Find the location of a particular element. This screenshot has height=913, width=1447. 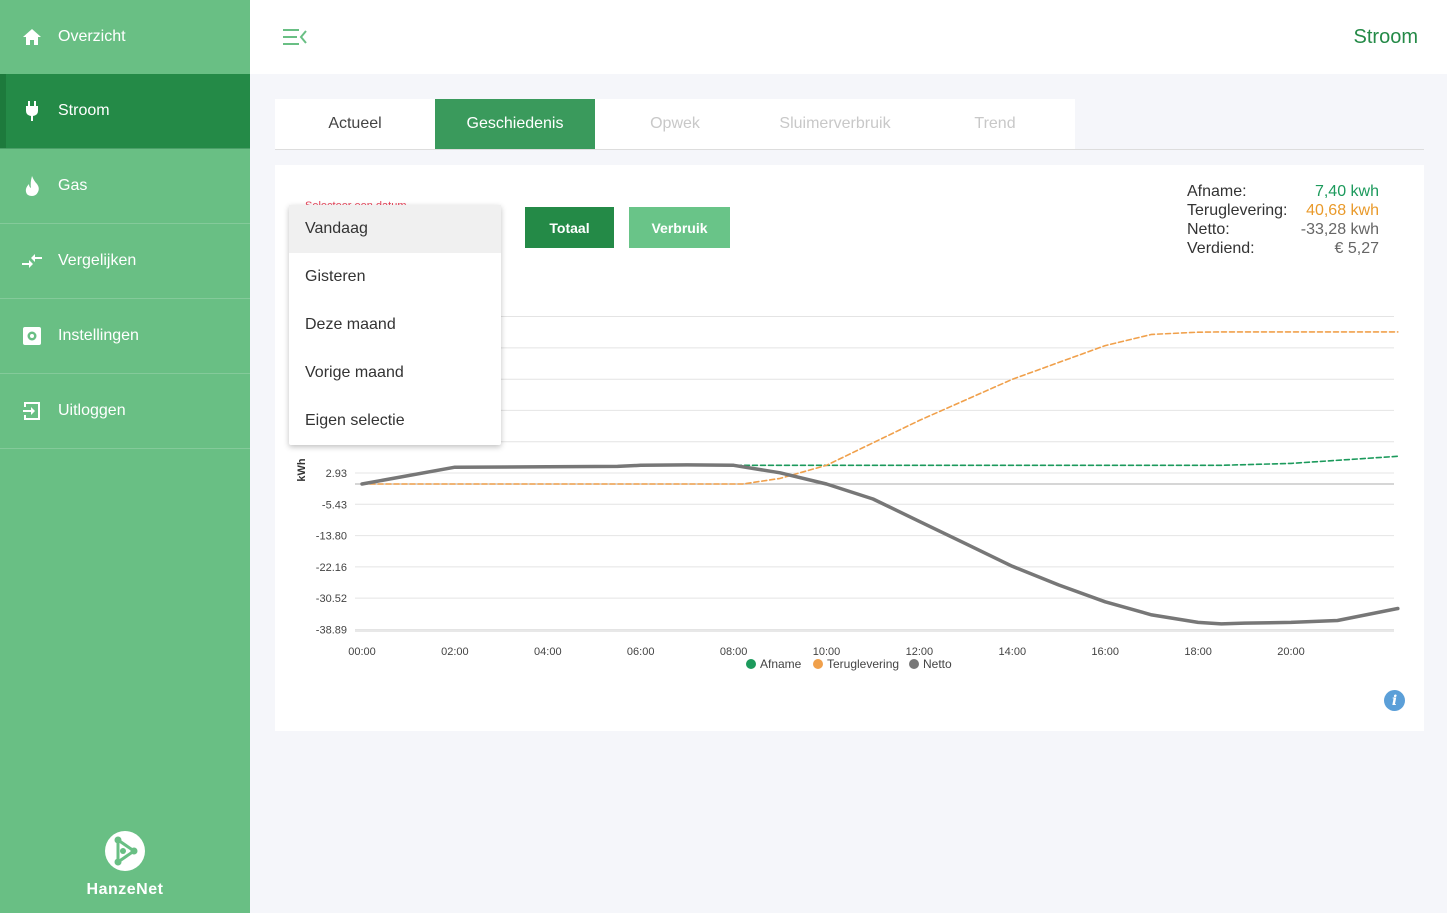

sidebar-item-label: Instellingen is located at coordinates (98, 335).